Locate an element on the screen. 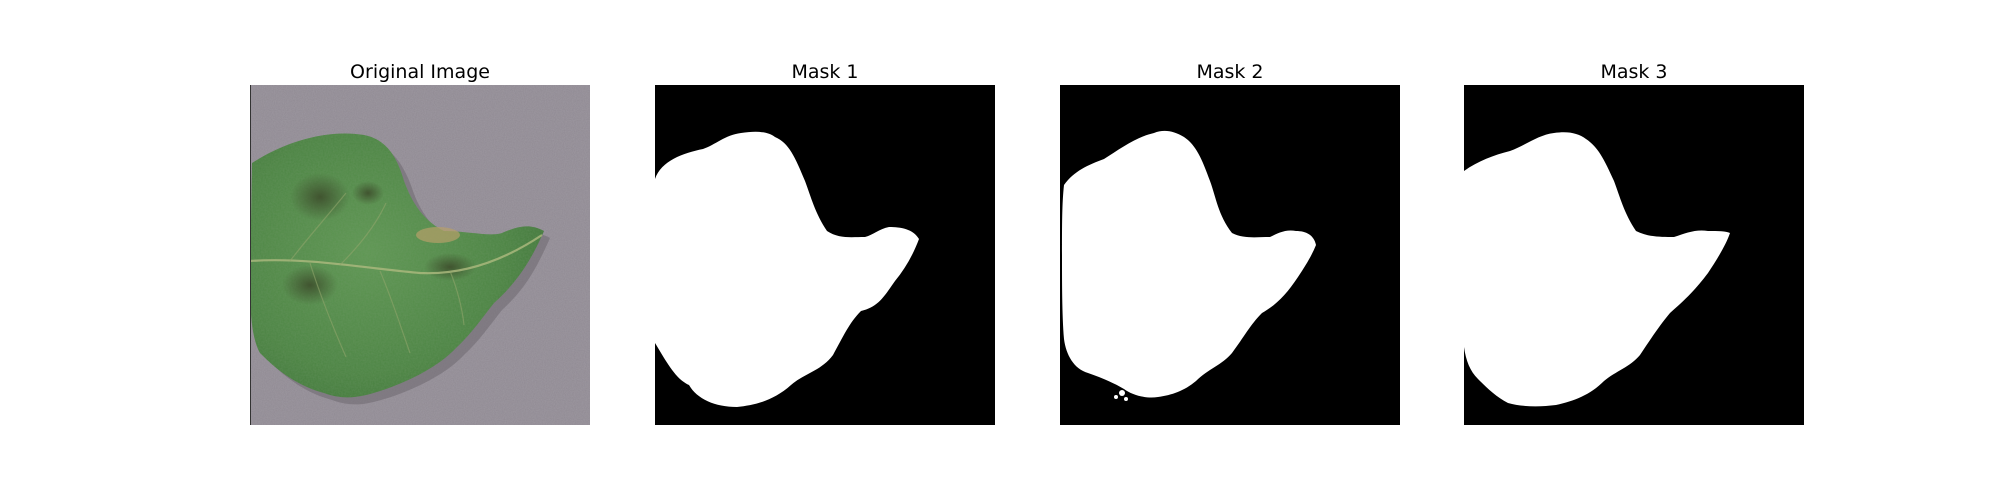  original-image is located at coordinates (420, 255).